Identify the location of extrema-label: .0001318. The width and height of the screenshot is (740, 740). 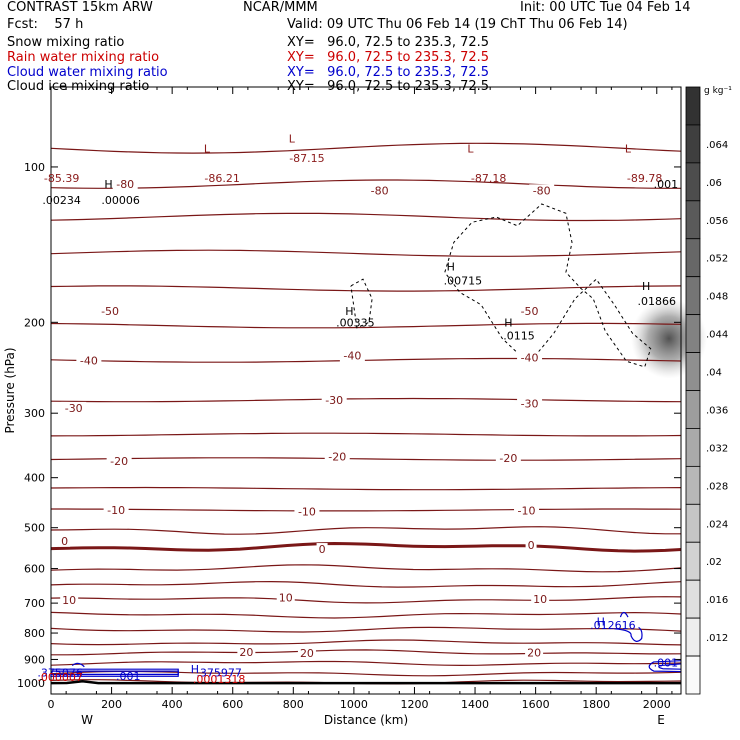
(219, 679).